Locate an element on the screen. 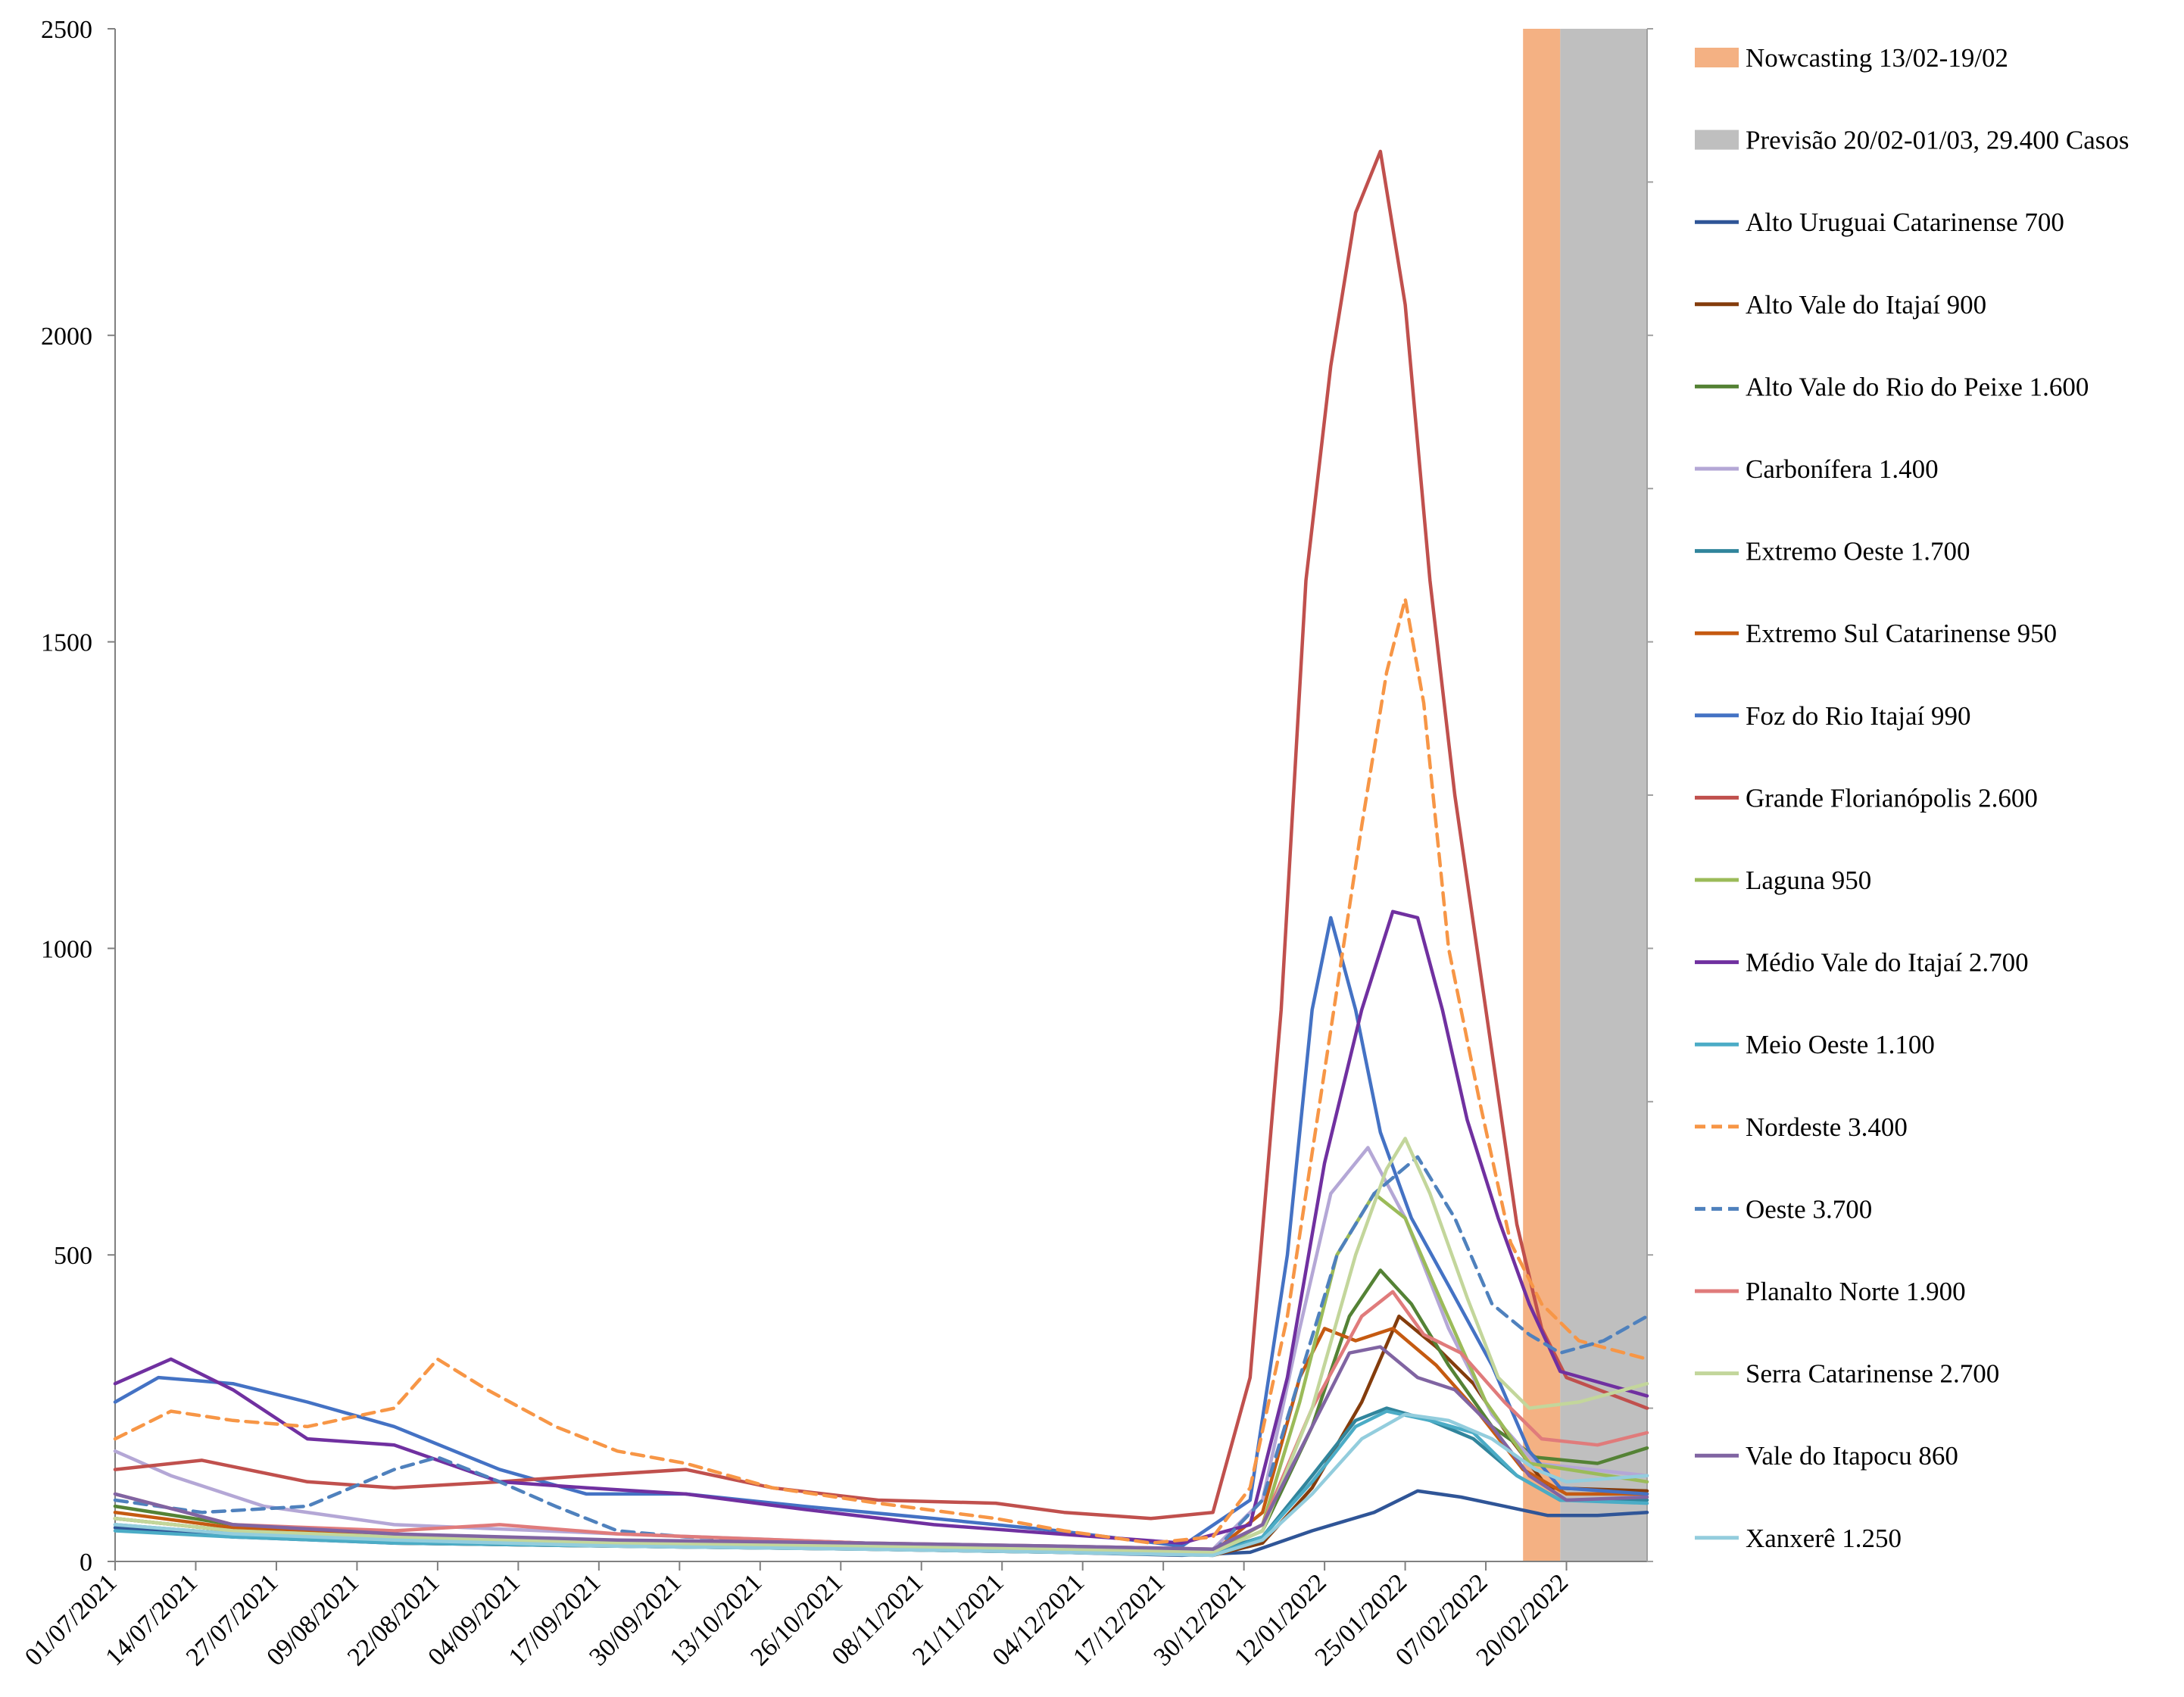 The image size is (2184, 1697). y-tick-label: 1000 is located at coordinates (66, 949).